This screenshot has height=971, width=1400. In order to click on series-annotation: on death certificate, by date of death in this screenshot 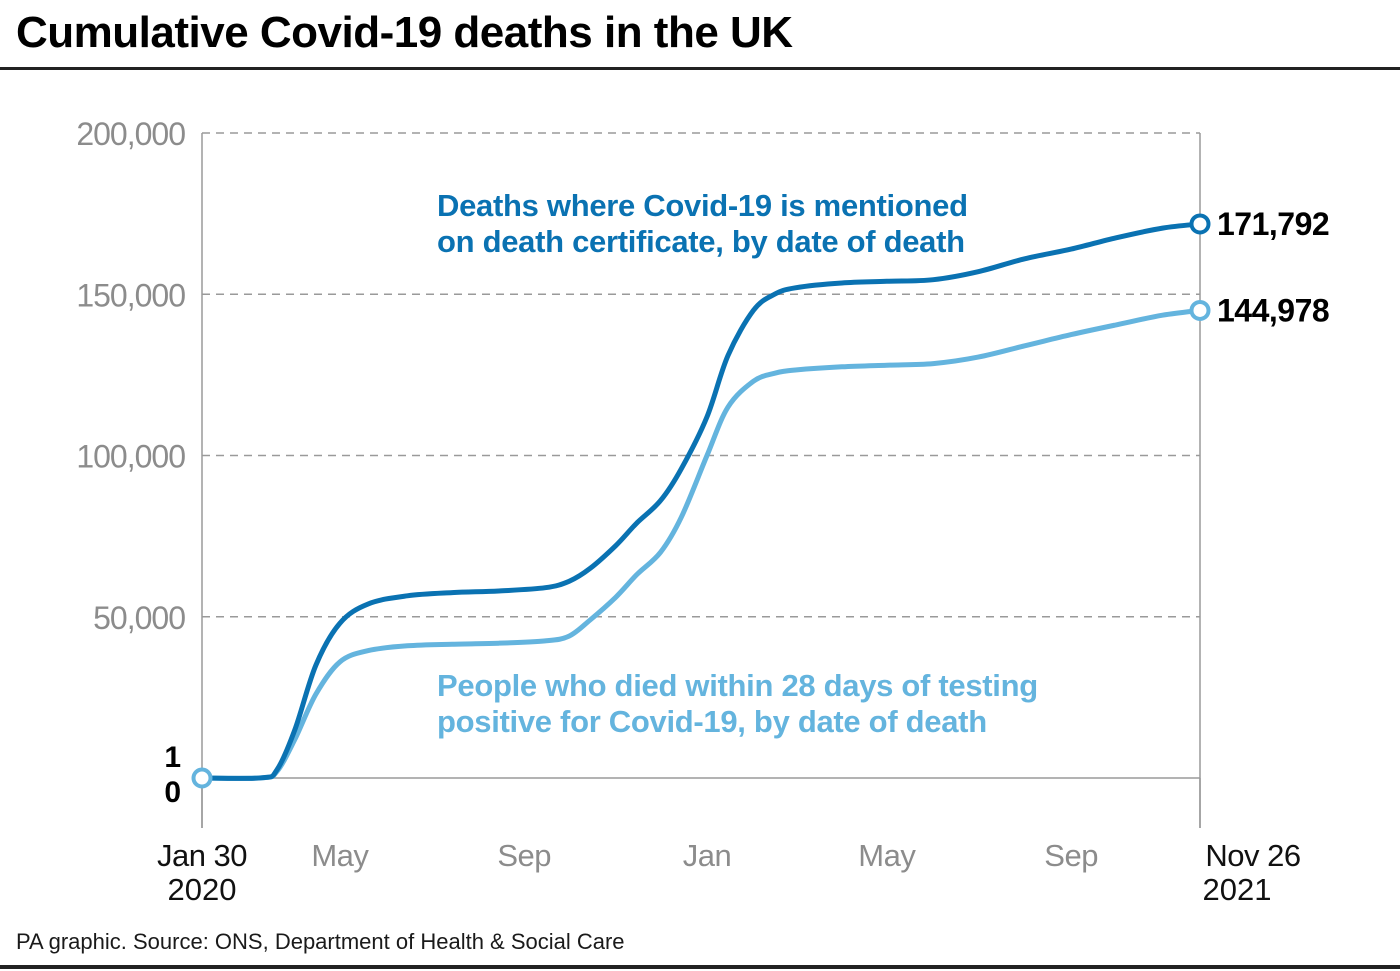, I will do `click(701, 241)`.